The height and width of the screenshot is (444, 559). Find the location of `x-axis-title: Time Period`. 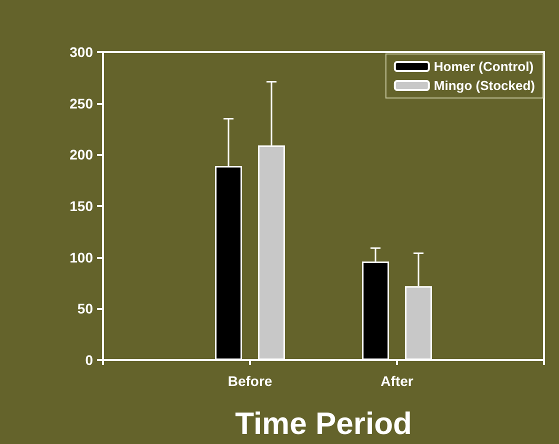

x-axis-title: Time Period is located at coordinates (323, 423).